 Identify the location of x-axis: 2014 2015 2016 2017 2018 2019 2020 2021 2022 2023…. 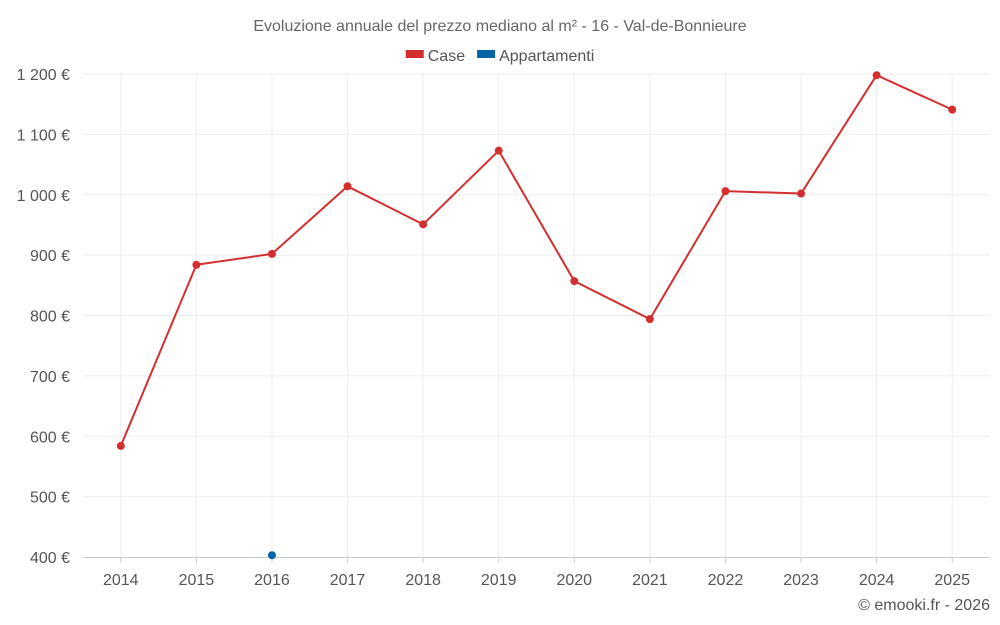
(536, 573).